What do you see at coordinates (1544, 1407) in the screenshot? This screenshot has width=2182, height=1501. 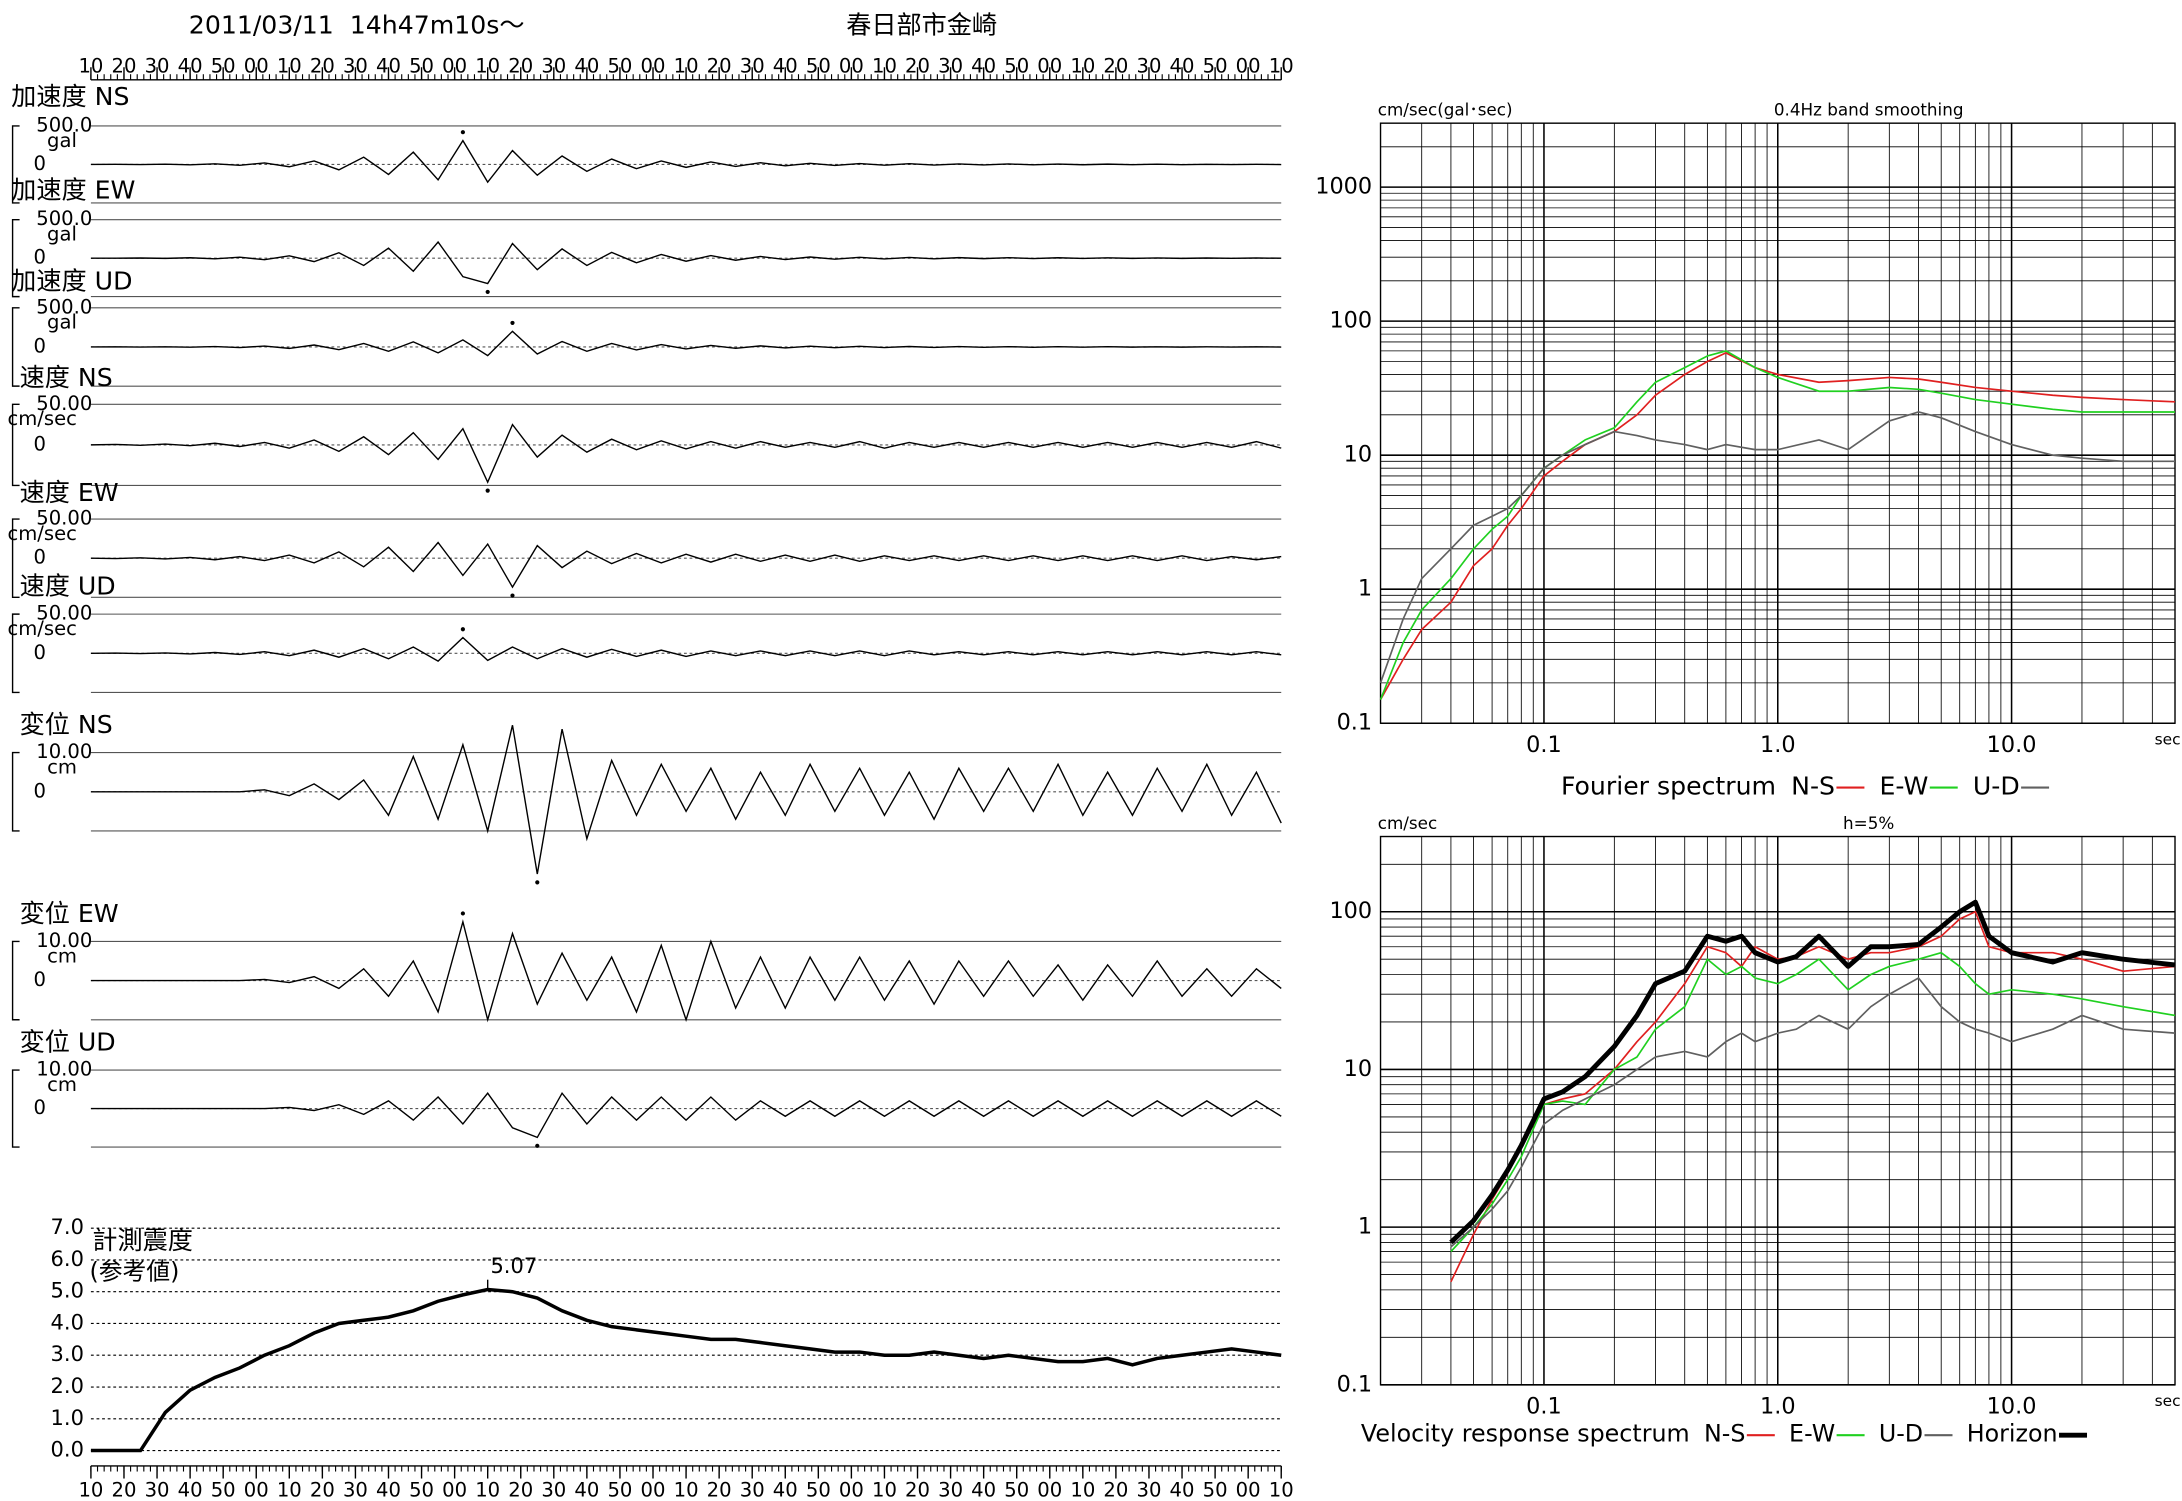 I see `x-tick-label: 0.1` at bounding box center [1544, 1407].